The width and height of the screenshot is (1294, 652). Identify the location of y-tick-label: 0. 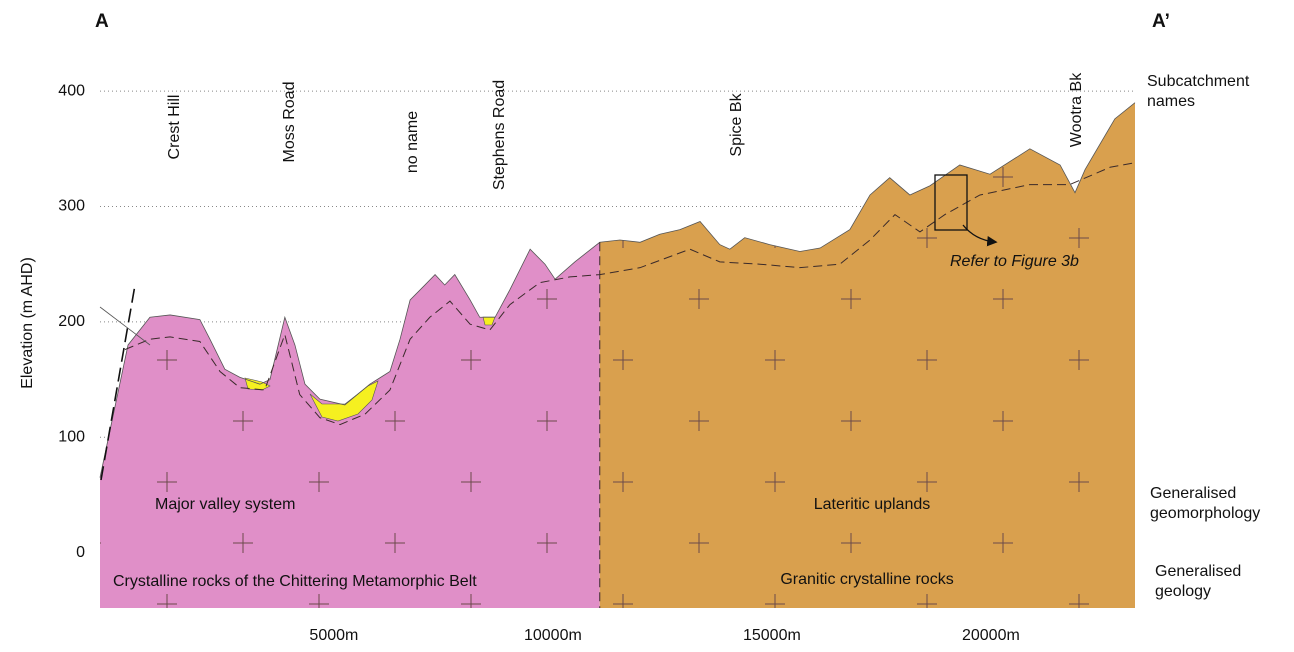
(80, 552).